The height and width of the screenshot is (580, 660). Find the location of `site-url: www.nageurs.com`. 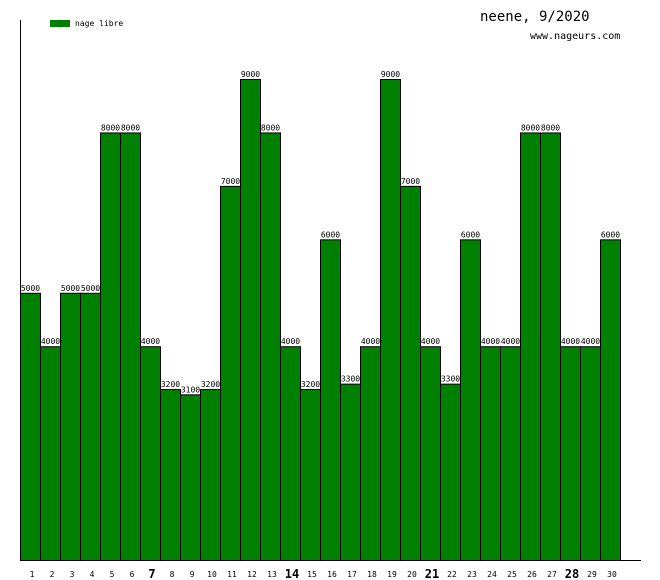

site-url: www.nageurs.com is located at coordinates (575, 36).